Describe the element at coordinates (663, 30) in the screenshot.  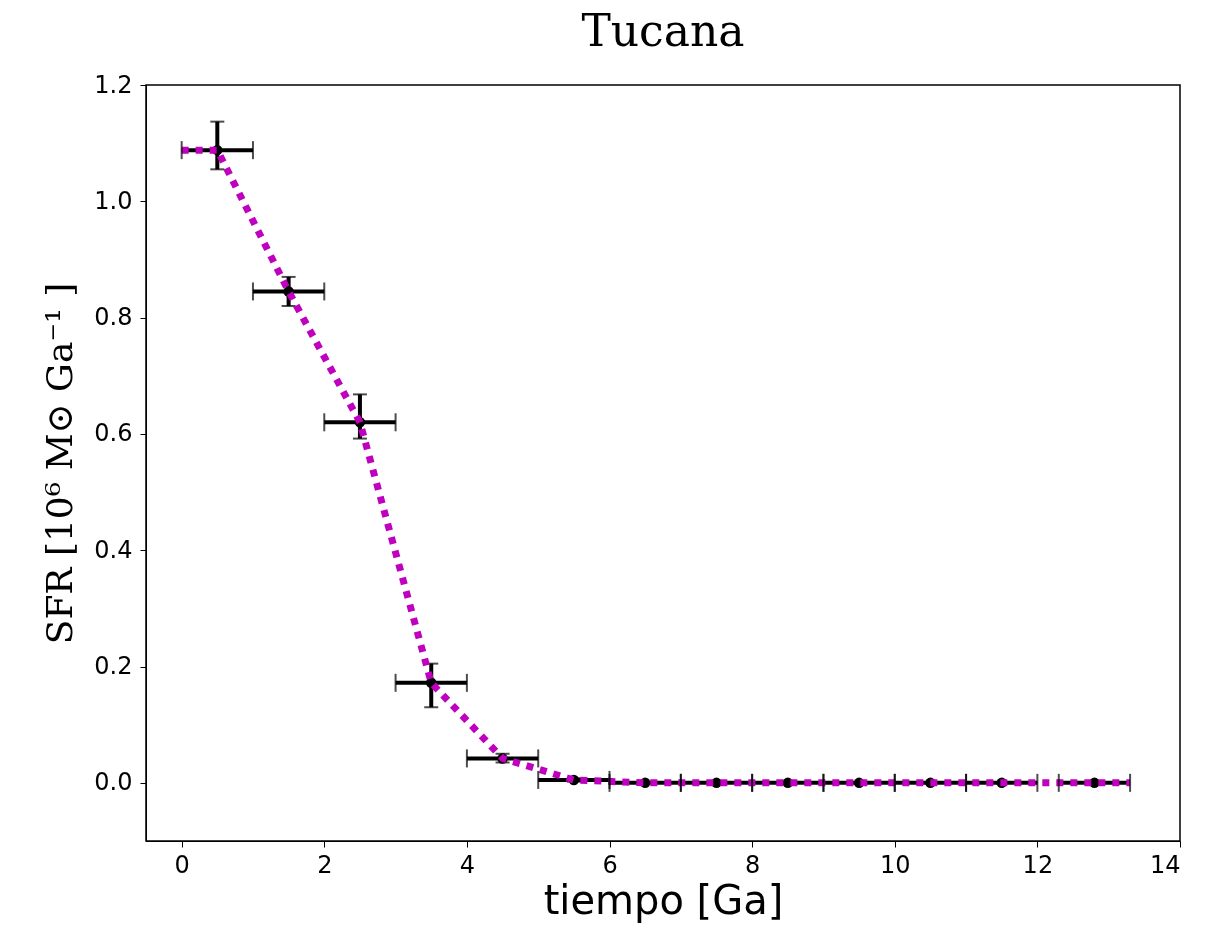
I see `chart-title: Tucana` at that location.